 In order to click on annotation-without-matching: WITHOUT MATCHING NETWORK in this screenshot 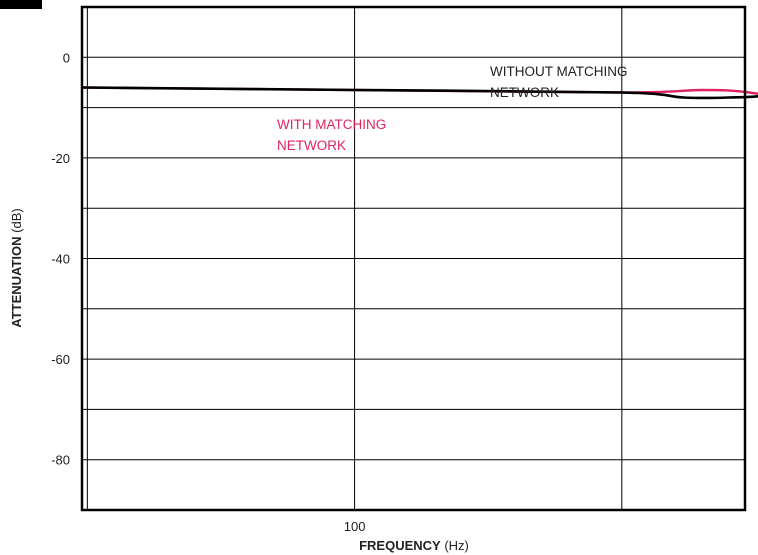, I will do `click(560, 82)`.